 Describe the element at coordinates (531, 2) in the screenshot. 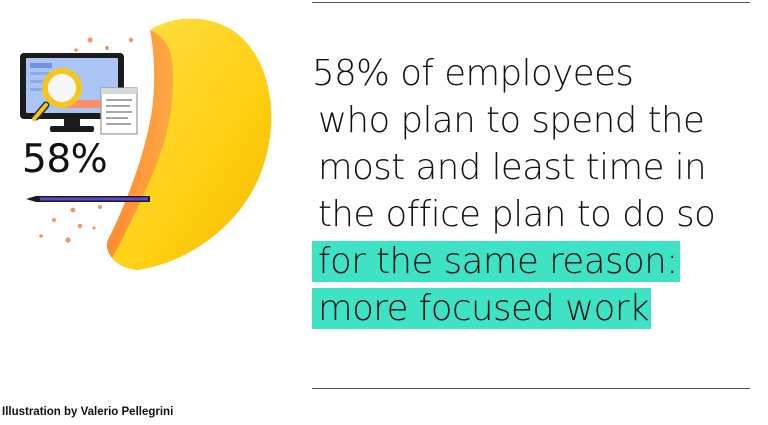

I see `top-divider` at that location.